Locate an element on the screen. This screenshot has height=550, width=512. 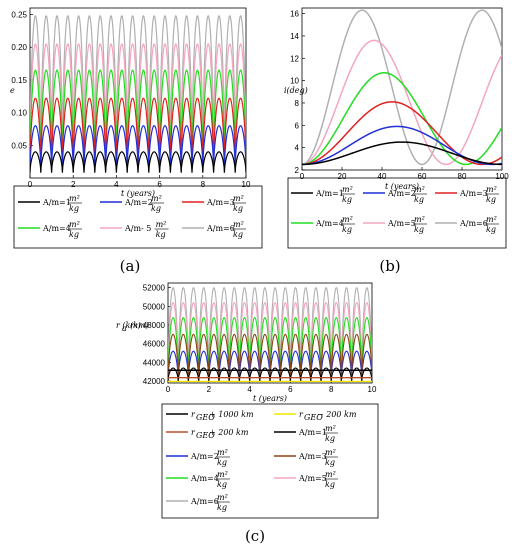
panel-b-y-tick-label: 6 is located at coordinates (297, 125).